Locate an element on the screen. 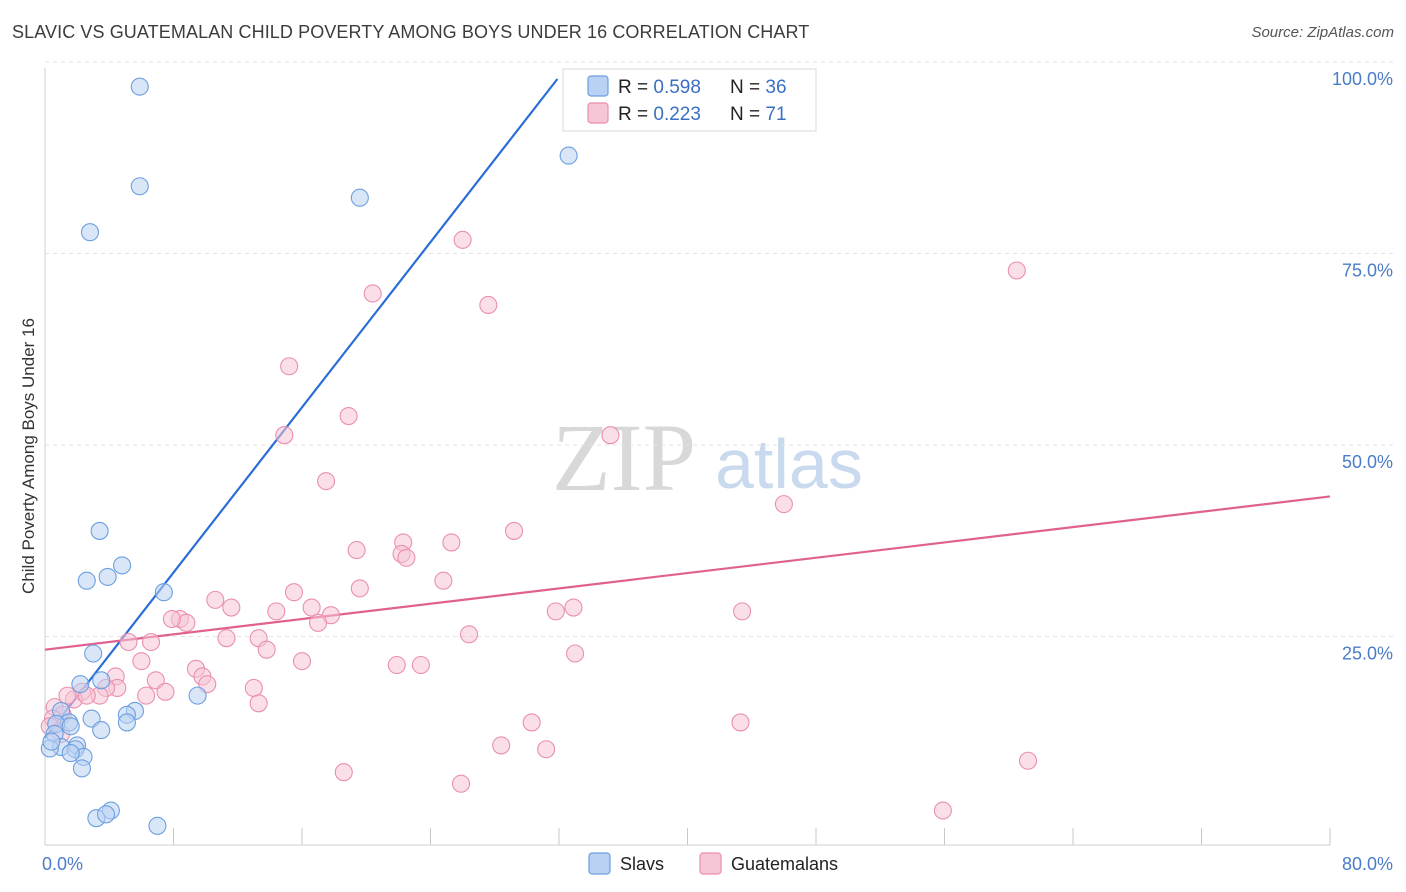  y-tick-label-2: 50.0% is located at coordinates (1367, 462).